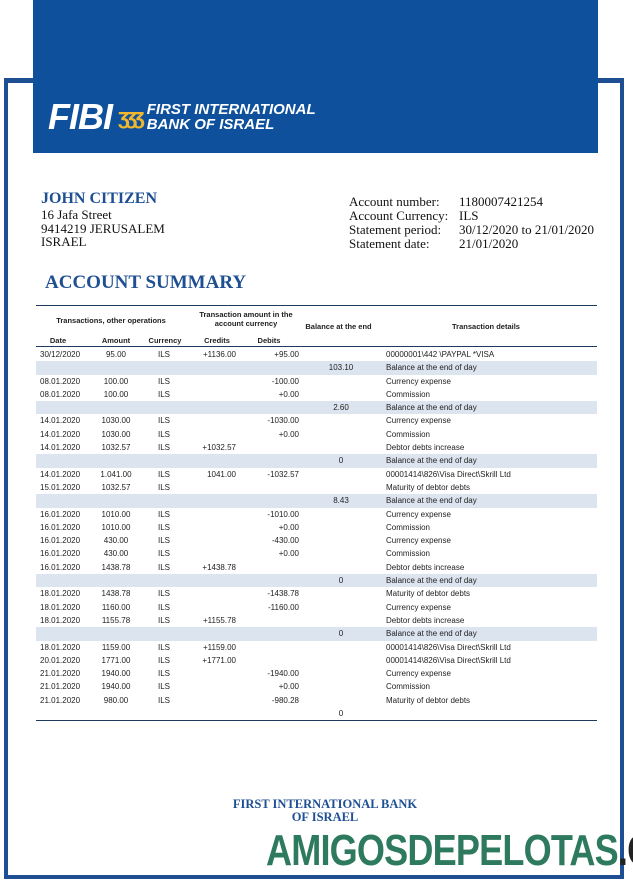 This screenshot has height=896, width=633. What do you see at coordinates (76, 214) in the screenshot?
I see `customer-address1: 16 Jafa Street` at bounding box center [76, 214].